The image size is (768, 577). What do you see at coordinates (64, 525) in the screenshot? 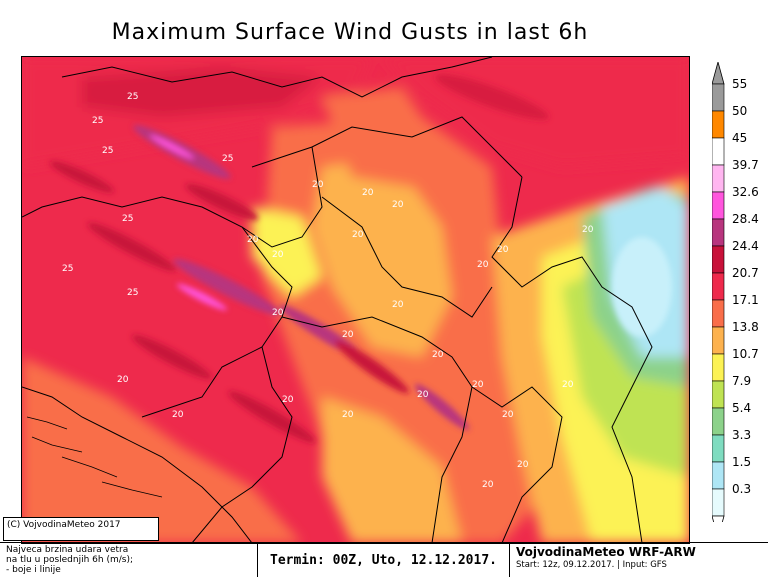
I see `copyright-text: (C) VojvodinaMeteo 2017` at bounding box center [64, 525].